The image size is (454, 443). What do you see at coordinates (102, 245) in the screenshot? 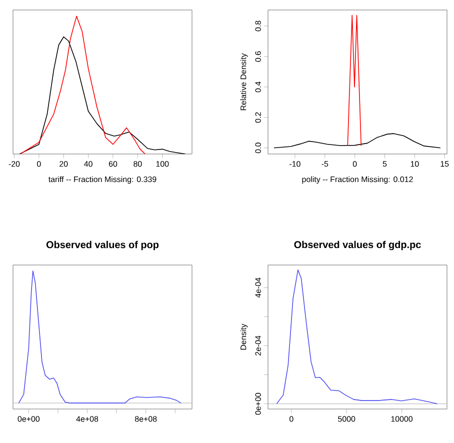
I see `chart-title: Observed values of pop` at bounding box center [102, 245].